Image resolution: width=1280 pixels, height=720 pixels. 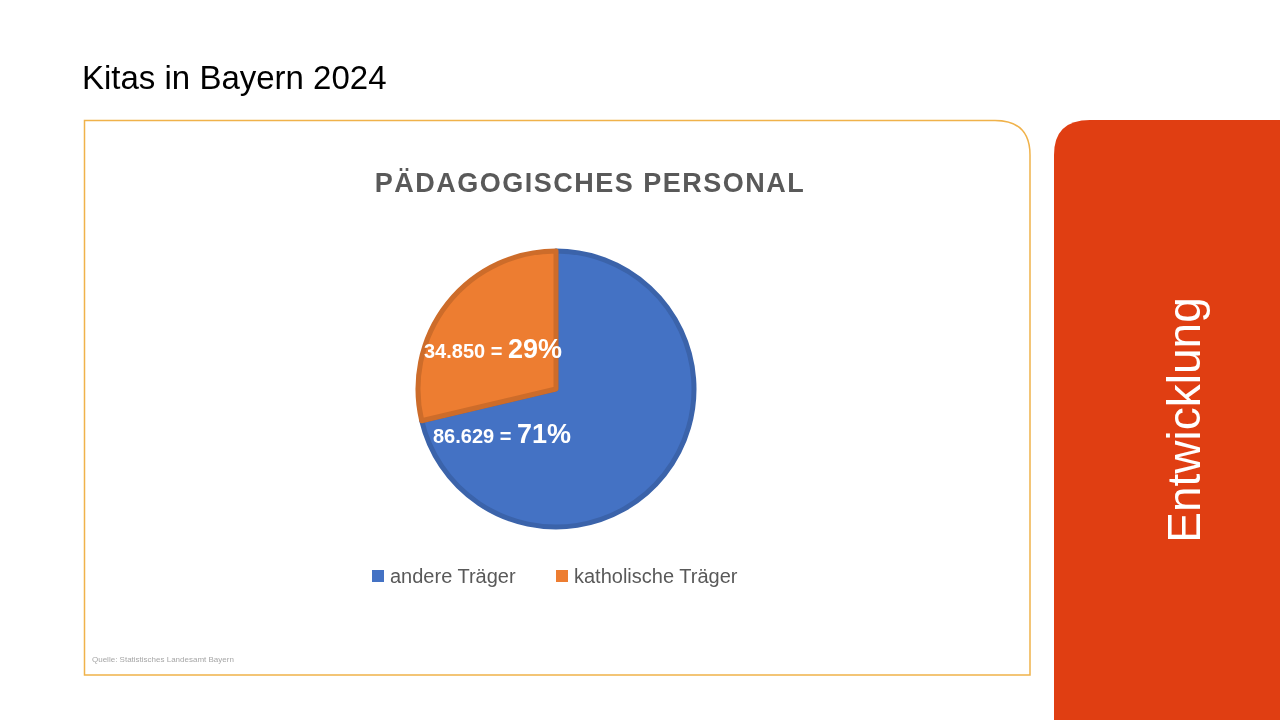 I want to click on text: Kitas in Bayern 2024, so click(x=234, y=77).